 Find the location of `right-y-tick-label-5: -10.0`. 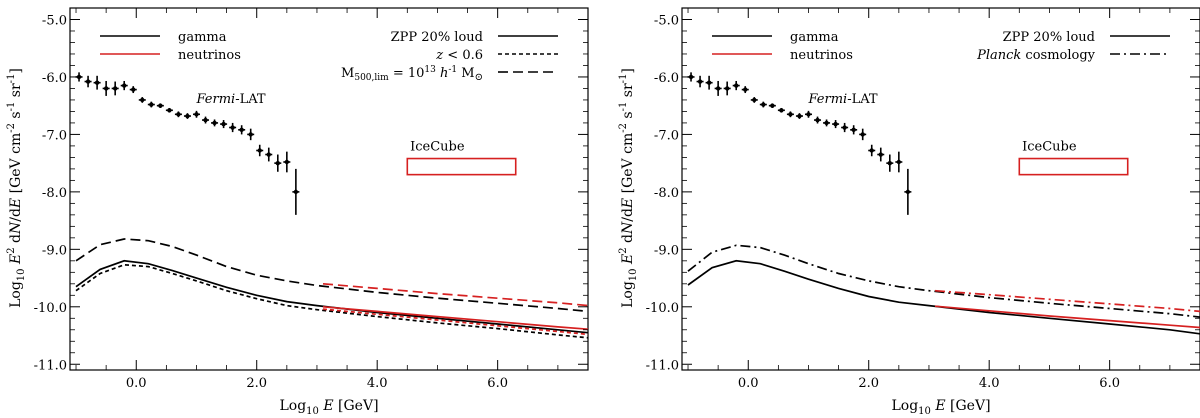

right-y-tick-label-5: -10.0 is located at coordinates (662, 308).